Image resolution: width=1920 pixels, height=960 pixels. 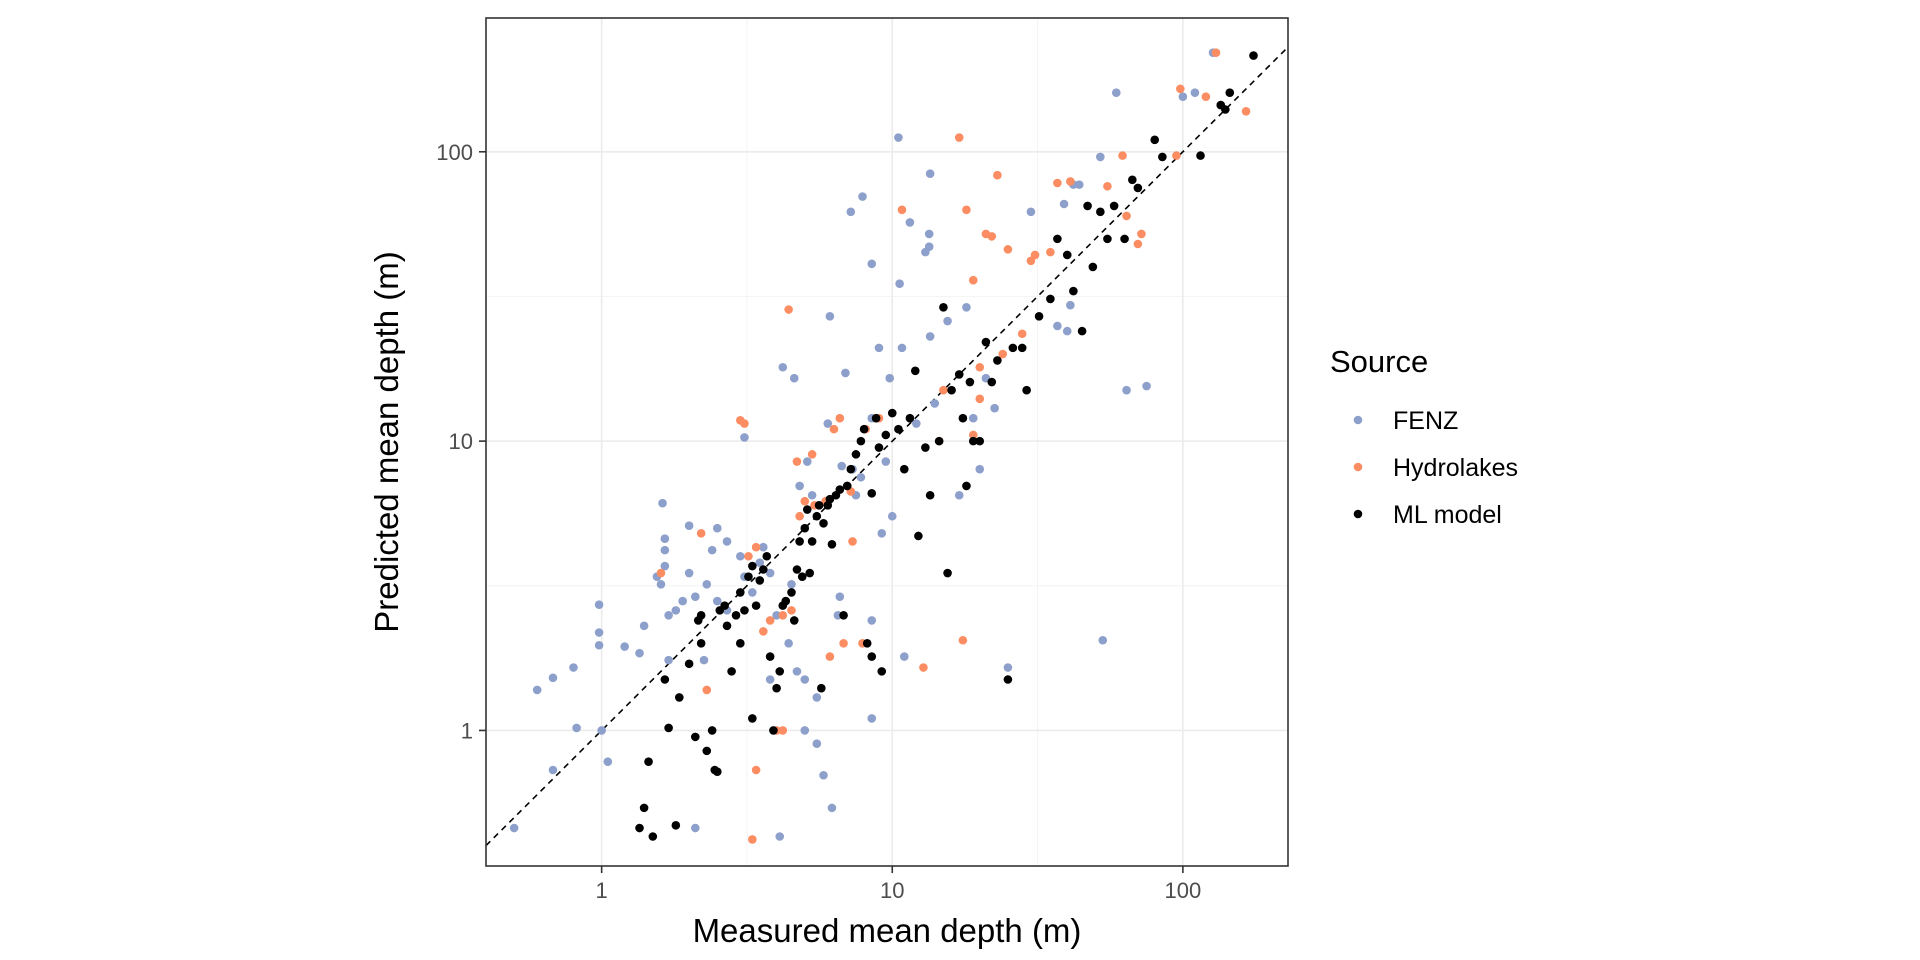 I want to click on x-tick-label: 1, so click(x=602, y=890).